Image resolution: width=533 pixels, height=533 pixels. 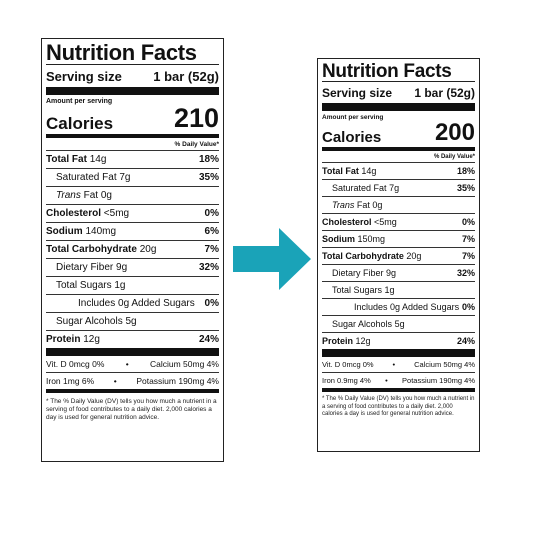 I want to click on nutrient-row-protein: Protein 12g 24%, so click(x=132, y=339).